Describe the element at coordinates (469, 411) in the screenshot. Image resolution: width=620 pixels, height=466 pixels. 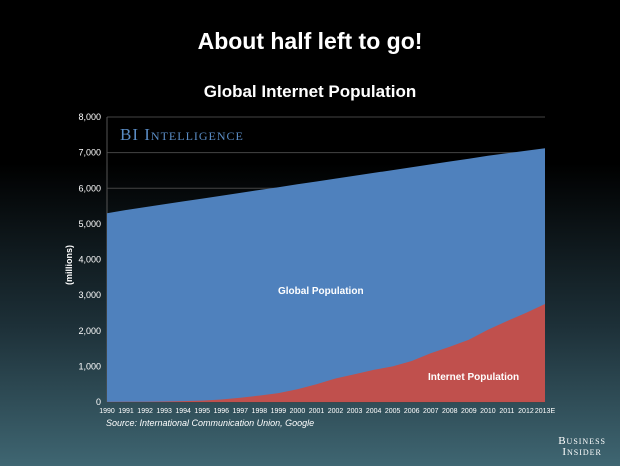
I see `x-tick-label: 2009` at that location.